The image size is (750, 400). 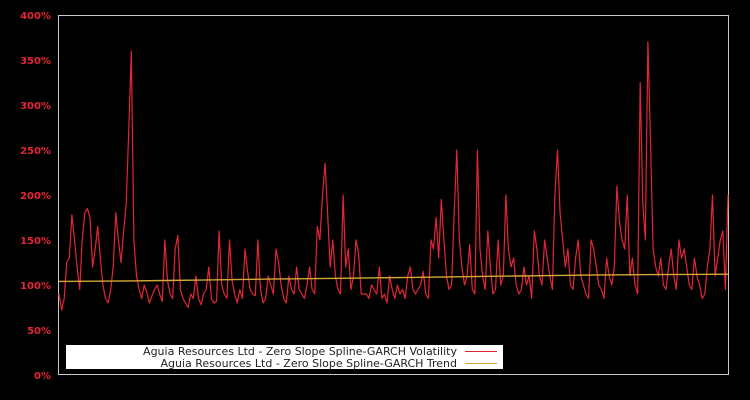 I want to click on y-tick-label: 350%, so click(x=35, y=61).